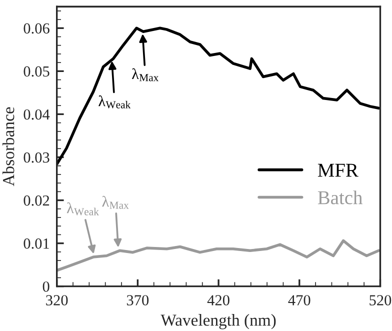  I want to click on y-tick-label: 0.01, so click(36, 243).